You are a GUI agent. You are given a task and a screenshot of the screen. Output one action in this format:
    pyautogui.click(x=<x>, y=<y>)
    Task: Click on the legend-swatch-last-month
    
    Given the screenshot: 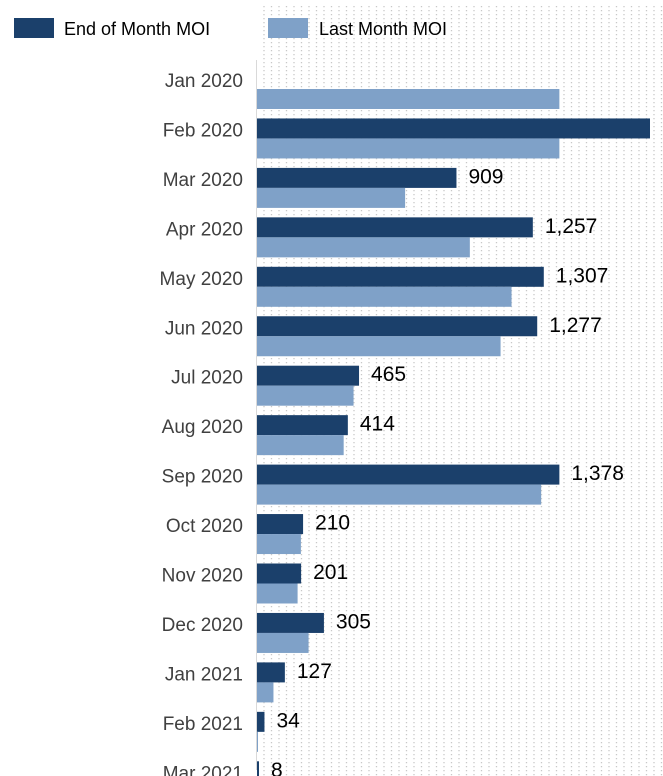 What is the action you would take?
    pyautogui.click(x=288, y=28)
    